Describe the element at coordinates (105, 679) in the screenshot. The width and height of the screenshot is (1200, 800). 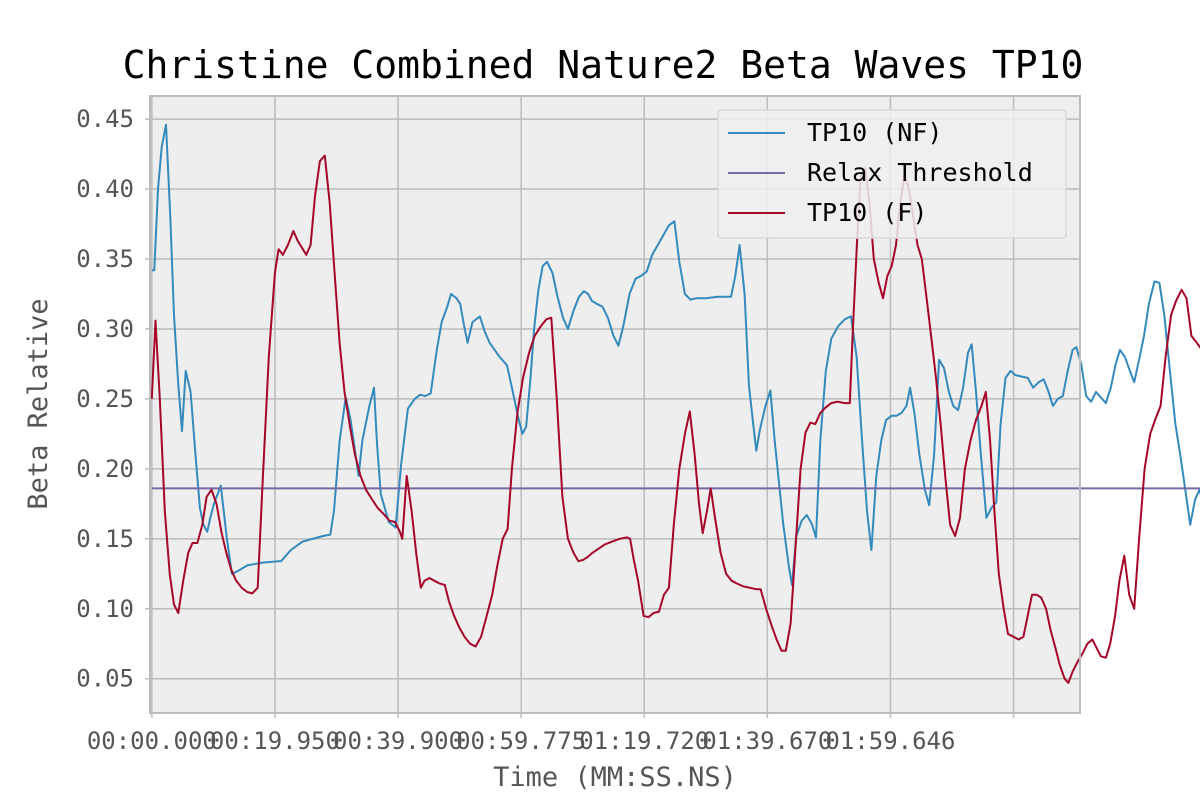
I see `y-tick-label: 0.05` at that location.